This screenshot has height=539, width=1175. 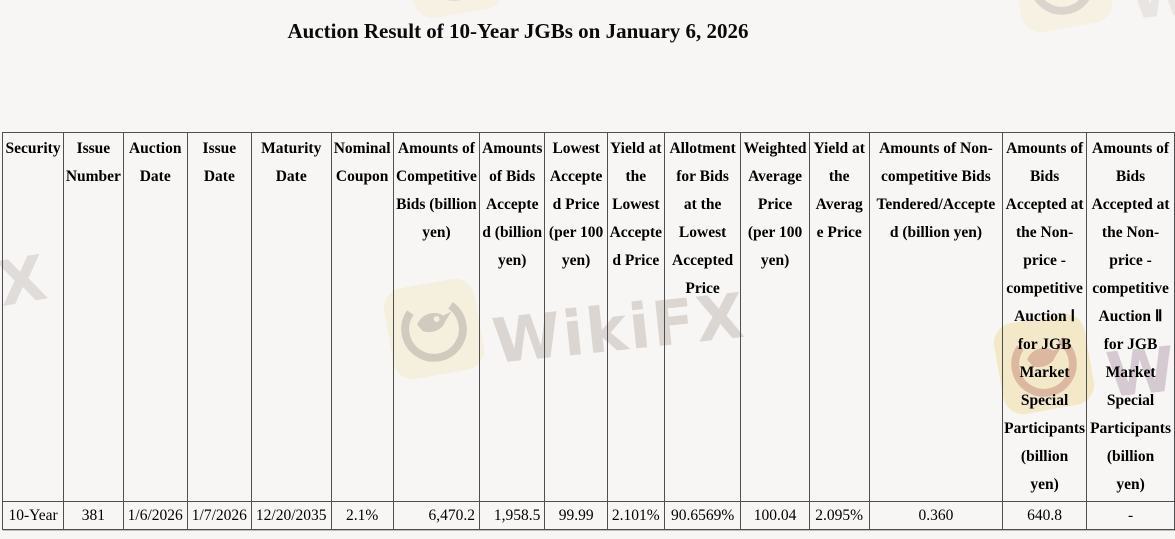 What do you see at coordinates (291, 317) in the screenshot?
I see `column-header-maturity-date: Maturity Date` at bounding box center [291, 317].